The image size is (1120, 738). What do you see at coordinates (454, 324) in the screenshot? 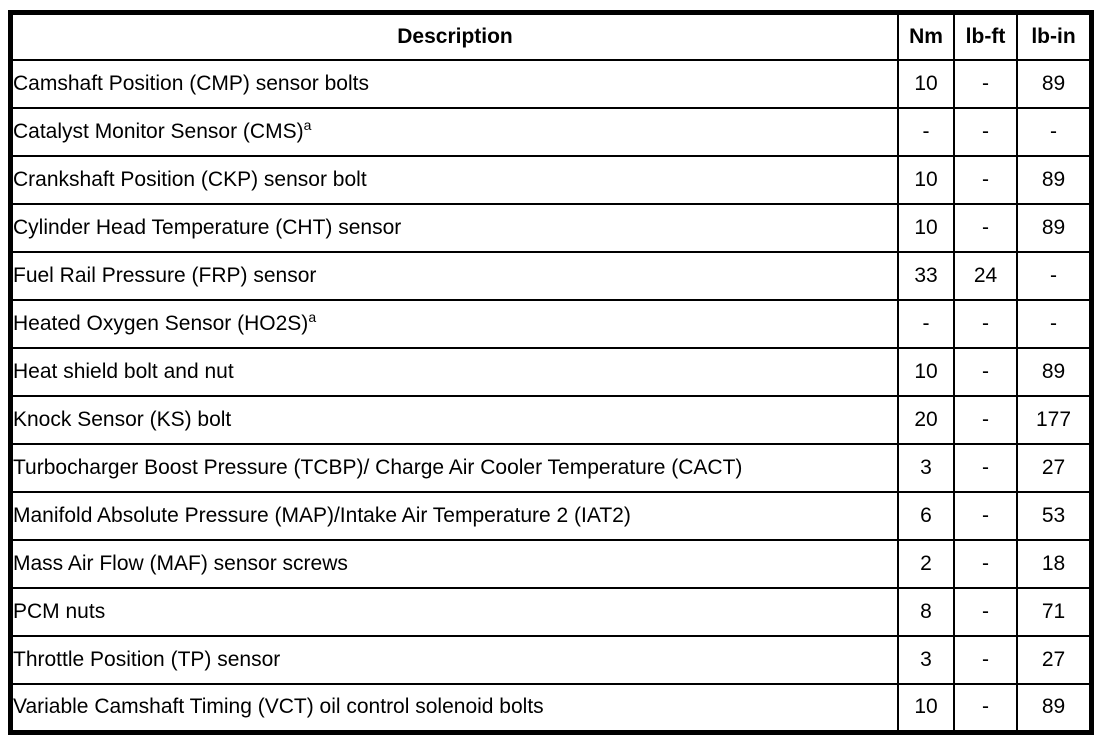
I see `description-cell: Heated Oxygen Sensor (HO2S)a` at bounding box center [454, 324].